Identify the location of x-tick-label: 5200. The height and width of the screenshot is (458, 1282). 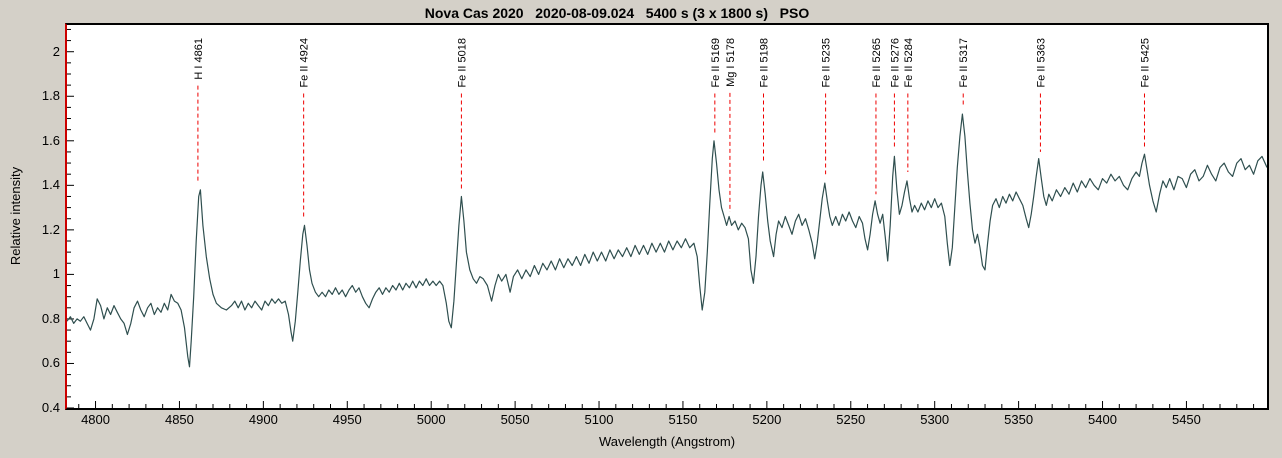
(767, 419).